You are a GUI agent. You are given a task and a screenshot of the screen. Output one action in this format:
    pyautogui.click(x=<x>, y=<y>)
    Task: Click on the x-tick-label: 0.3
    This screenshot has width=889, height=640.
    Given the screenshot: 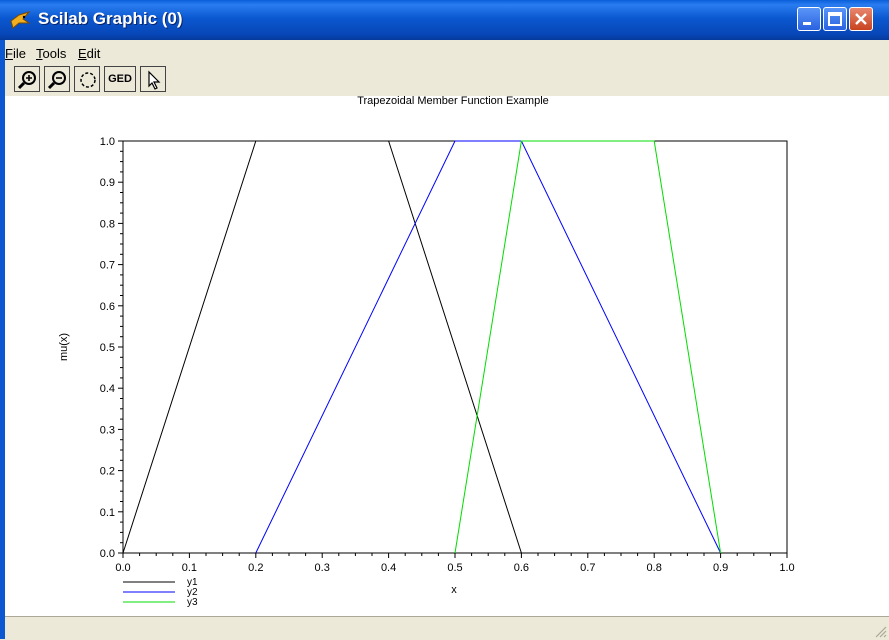 What is the action you would take?
    pyautogui.click(x=322, y=568)
    